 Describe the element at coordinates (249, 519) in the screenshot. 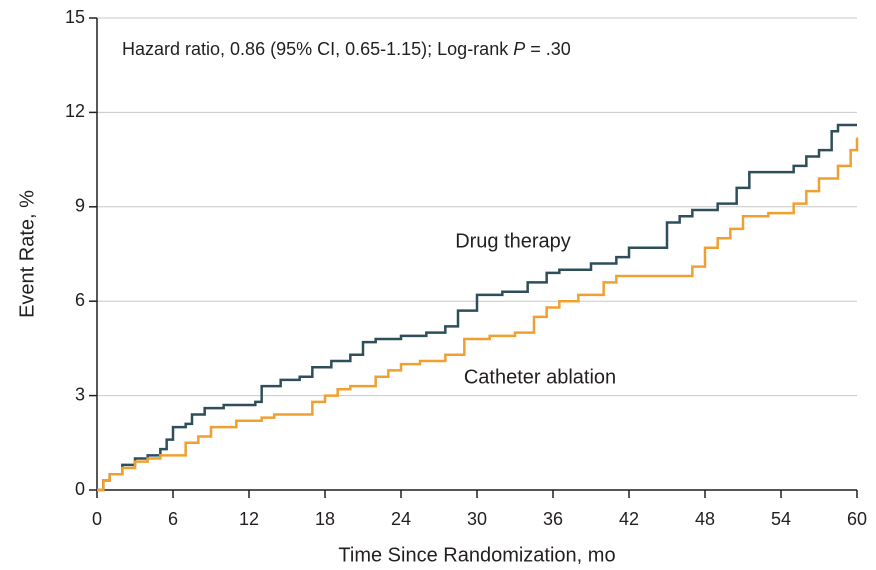

I see `x-tick-label: 12` at that location.